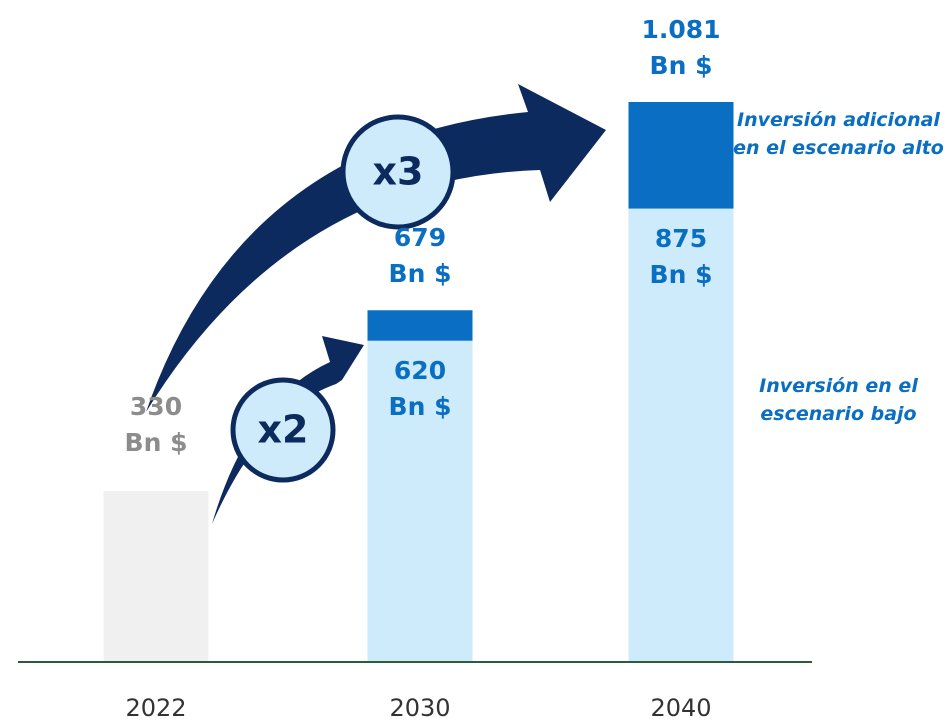 The width and height of the screenshot is (945, 721). I want to click on value-label: 875 Bn $, so click(681, 256).